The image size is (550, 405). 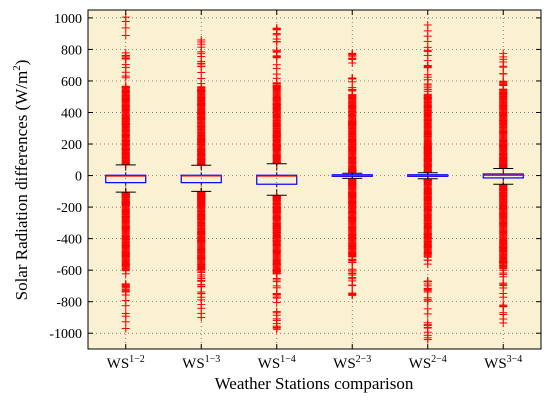 What do you see at coordinates (201, 363) in the screenshot?
I see `x-tick-label: WS1−3` at bounding box center [201, 363].